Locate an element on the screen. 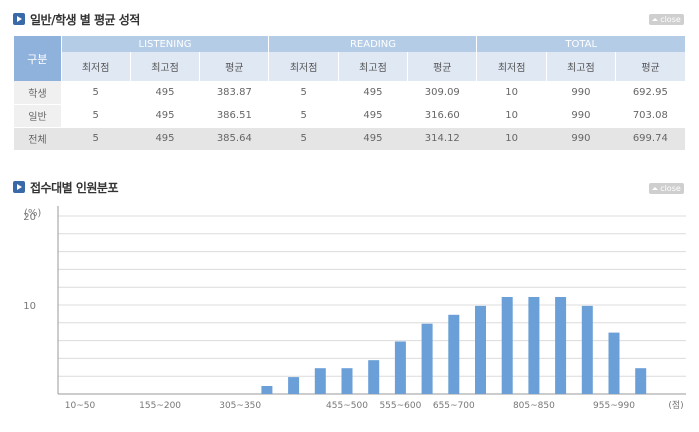 Image resolution: width=699 pixels, height=432 pixels. y-tick-label: 20 is located at coordinates (29, 217).